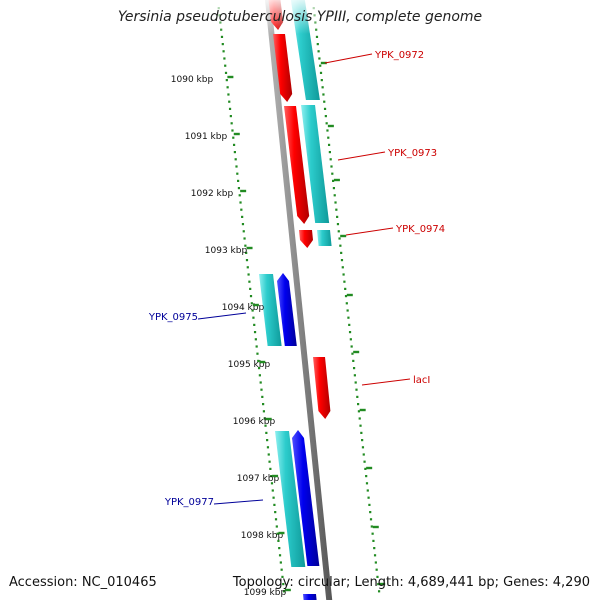  Describe the element at coordinates (399, 55) in the screenshot. I see `feature-label-forward: YPK_0972` at that location.